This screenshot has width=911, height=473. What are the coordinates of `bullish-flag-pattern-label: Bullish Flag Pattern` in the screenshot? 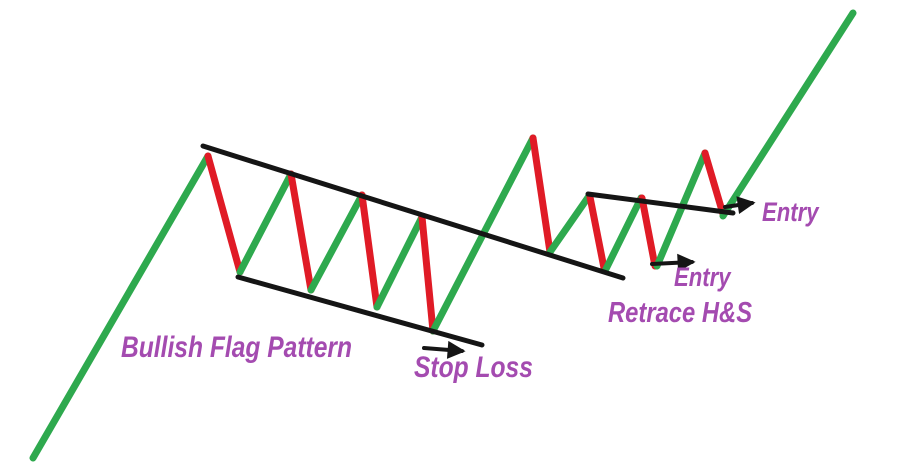 It's located at (237, 347).